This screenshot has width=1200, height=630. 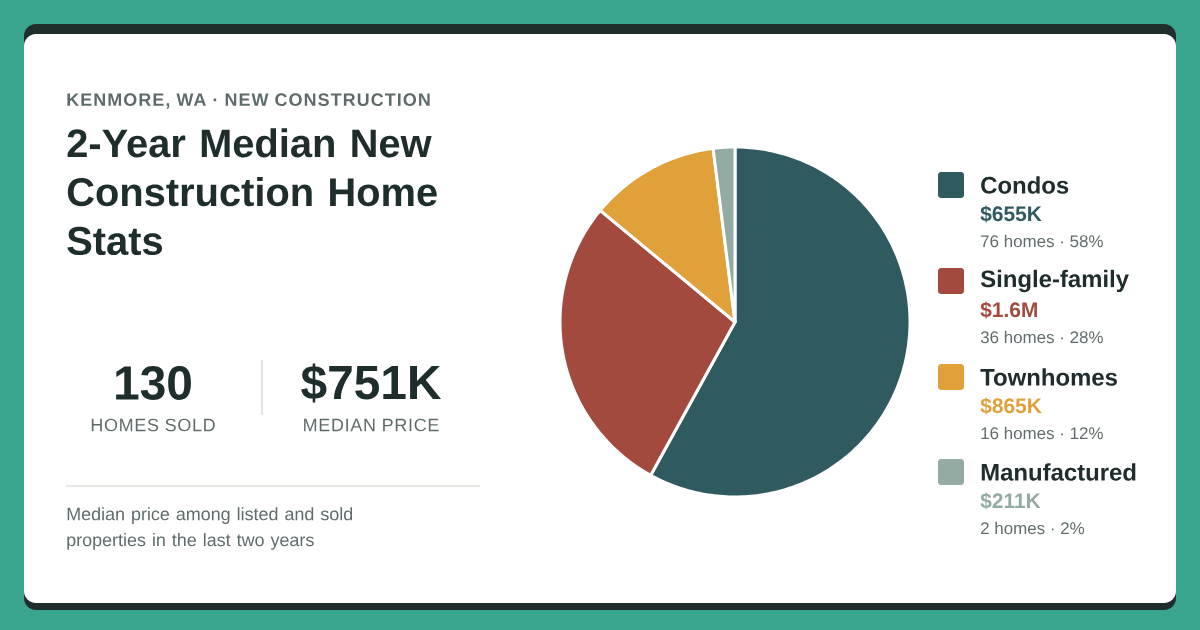 I want to click on text: $1.6M, so click(x=1008, y=310).